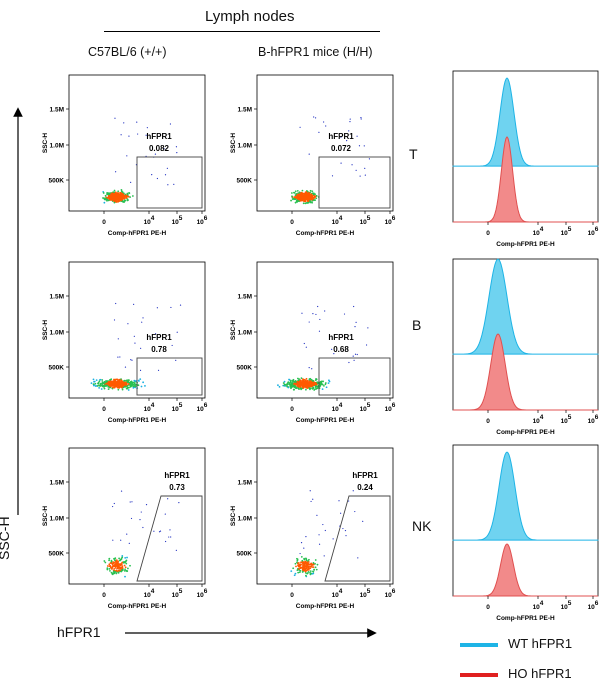 Image resolution: width=609 pixels, height=687 pixels. What do you see at coordinates (413, 154) in the screenshot?
I see `row-label-t: T` at bounding box center [413, 154].